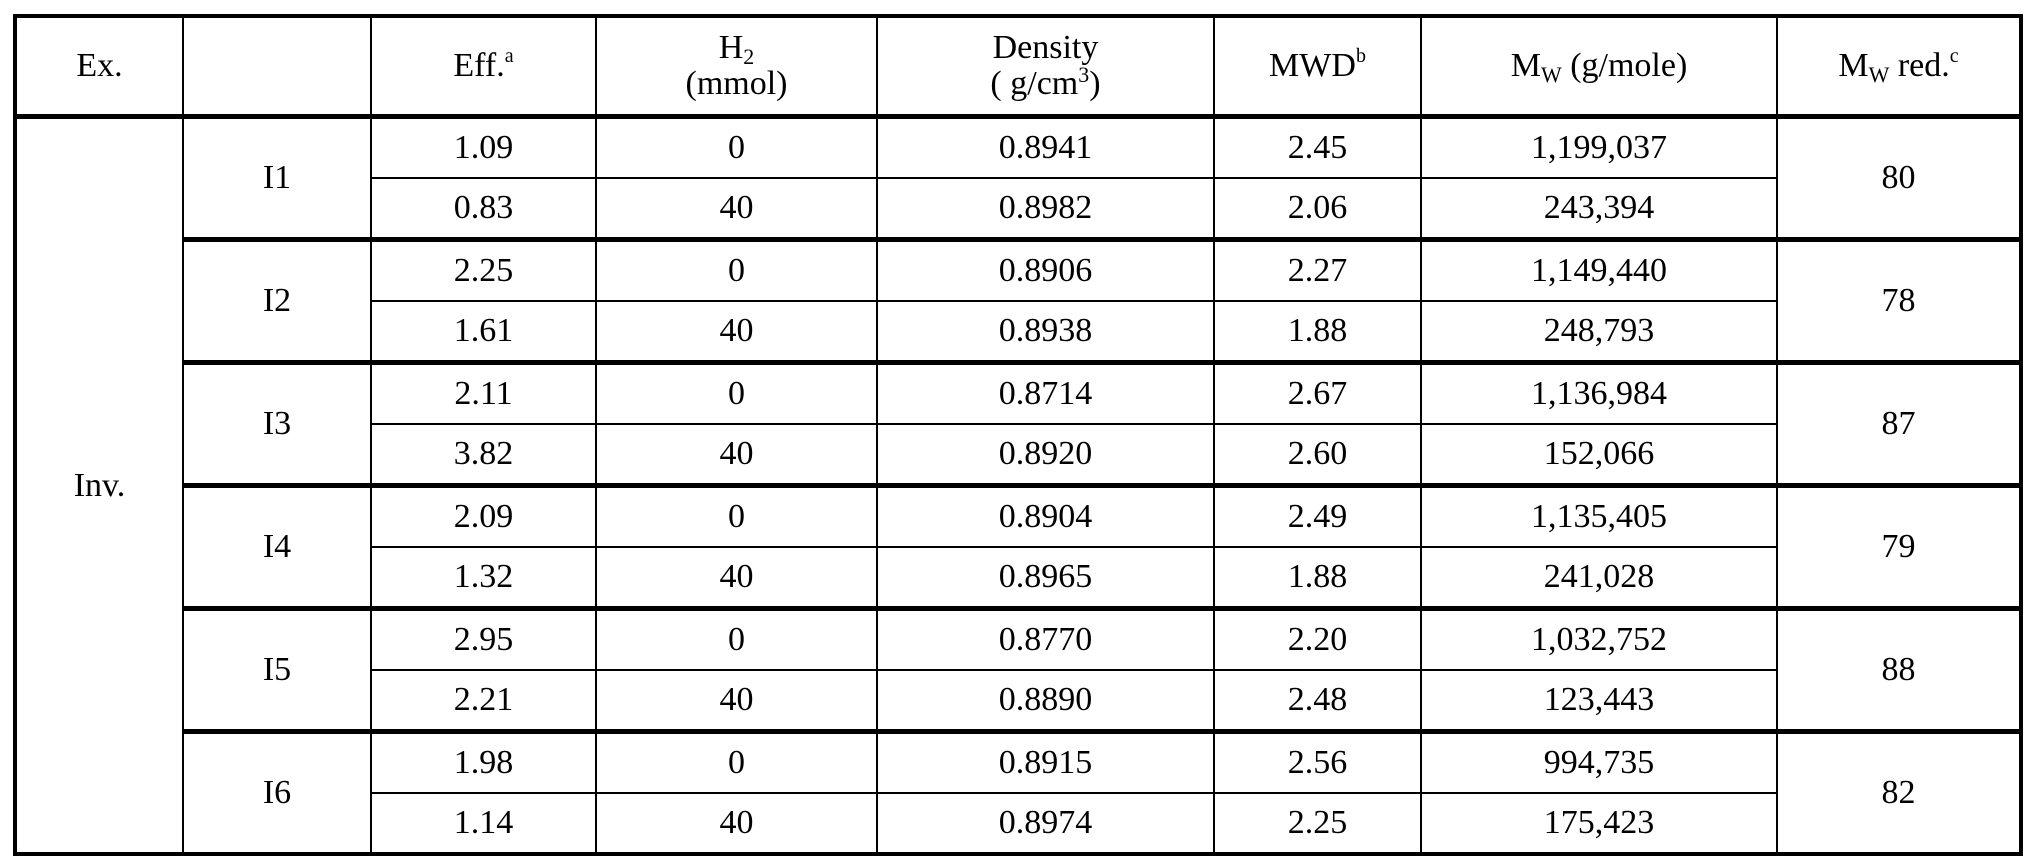  What do you see at coordinates (1899, 547) in the screenshot?
I see `mw-reduction: 79` at bounding box center [1899, 547].